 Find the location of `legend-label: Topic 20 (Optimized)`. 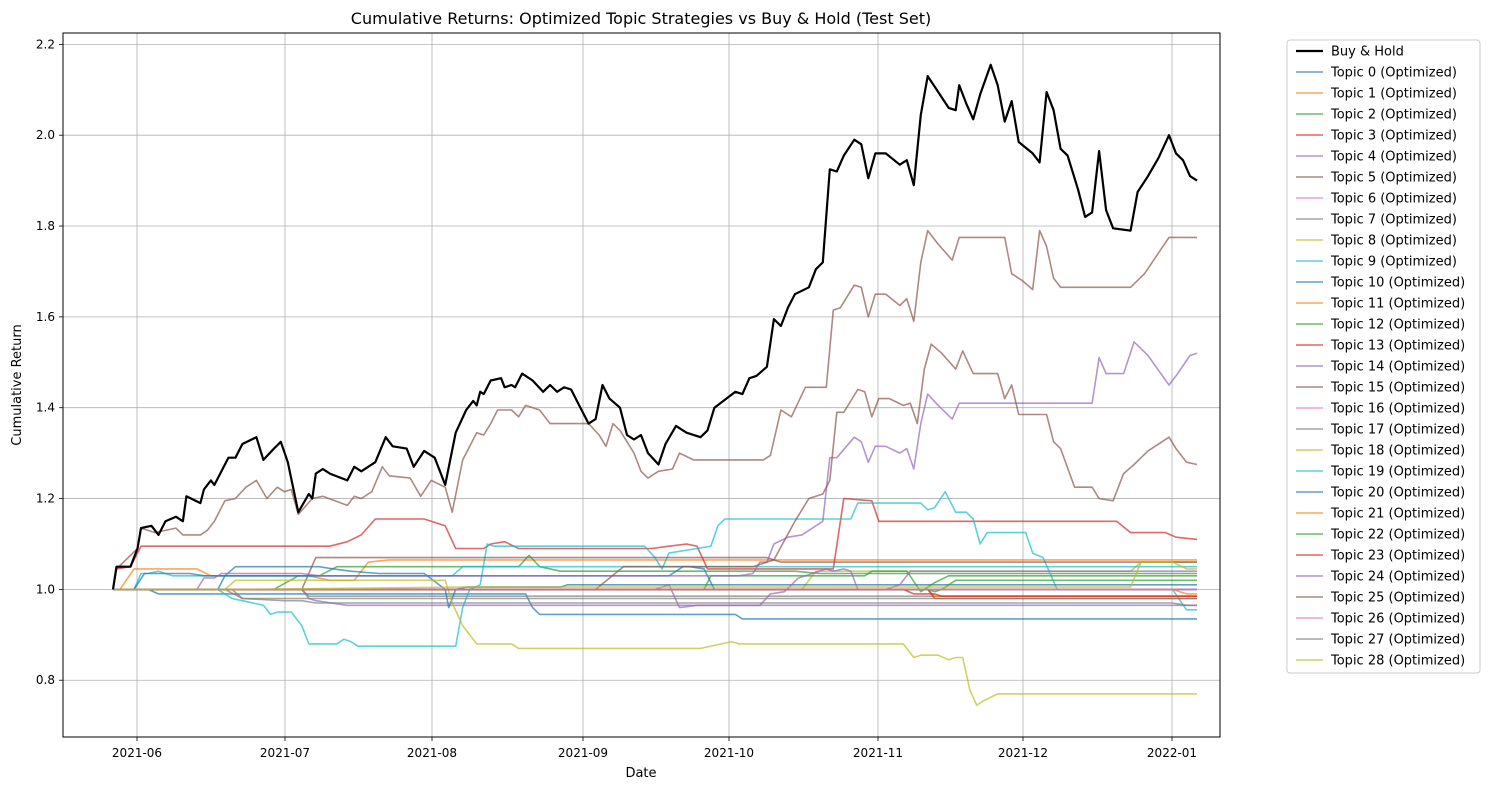

legend-label: Topic 20 (Optimized) is located at coordinates (1397, 493).